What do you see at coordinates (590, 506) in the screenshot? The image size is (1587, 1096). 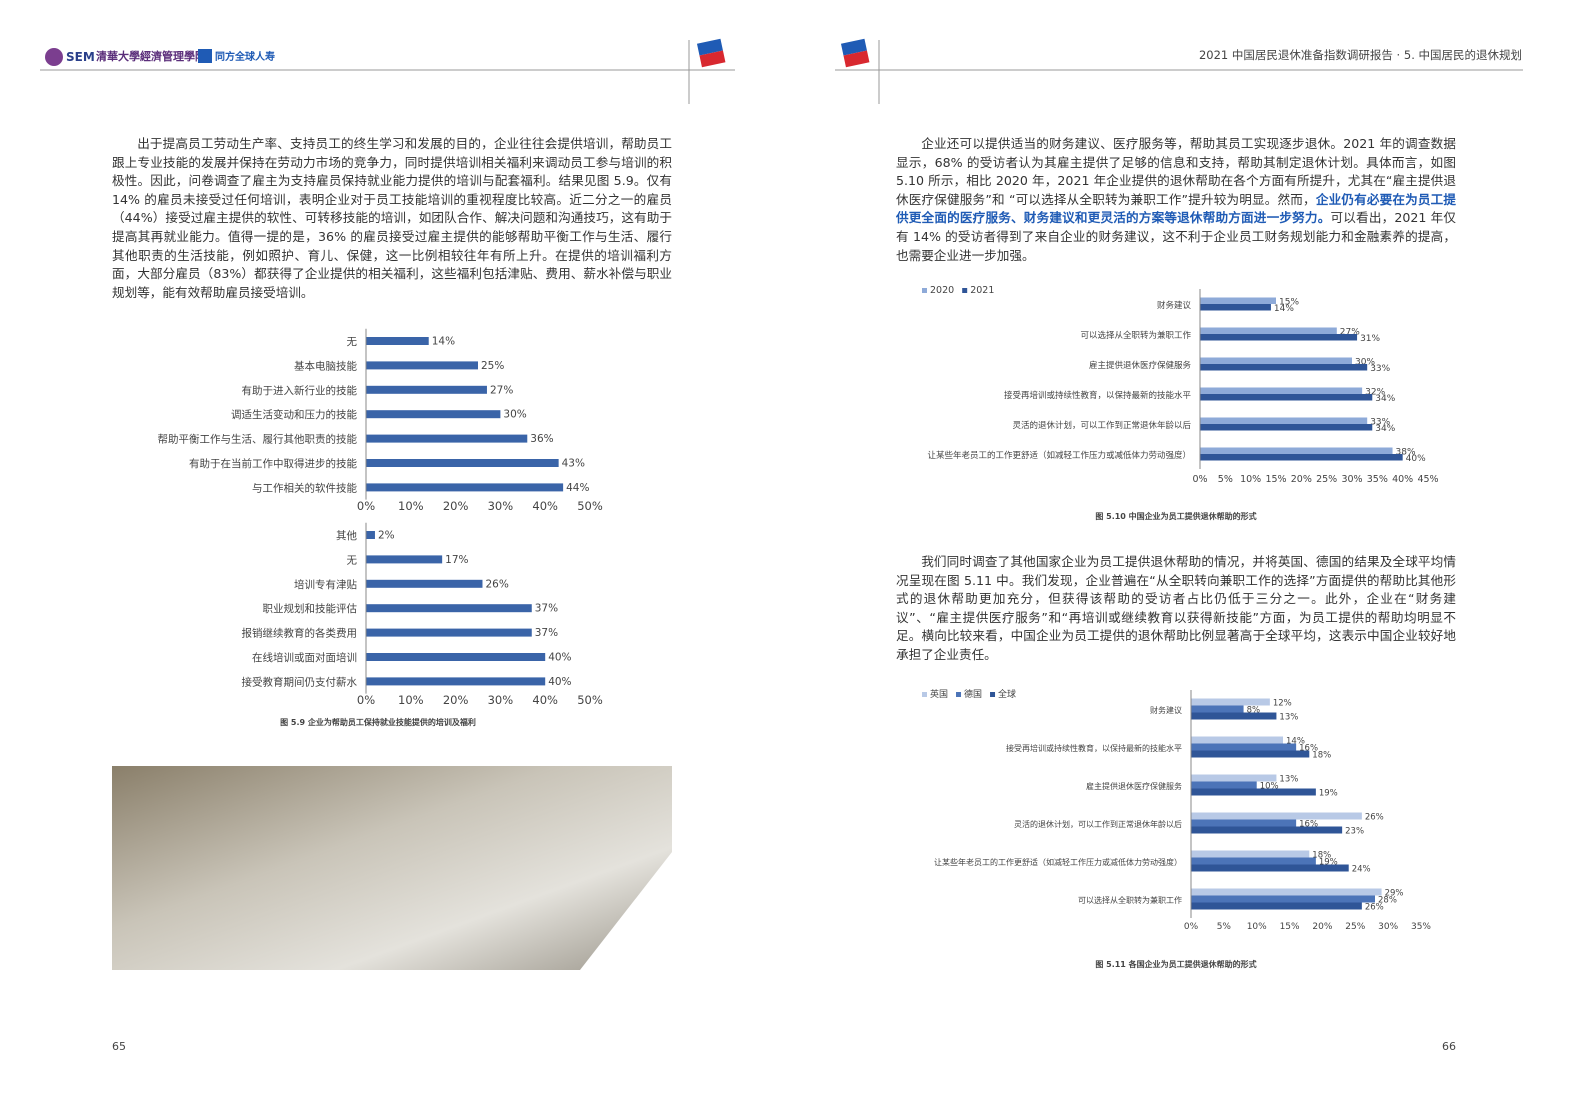 I see `x-tick-label: 50%` at bounding box center [590, 506].